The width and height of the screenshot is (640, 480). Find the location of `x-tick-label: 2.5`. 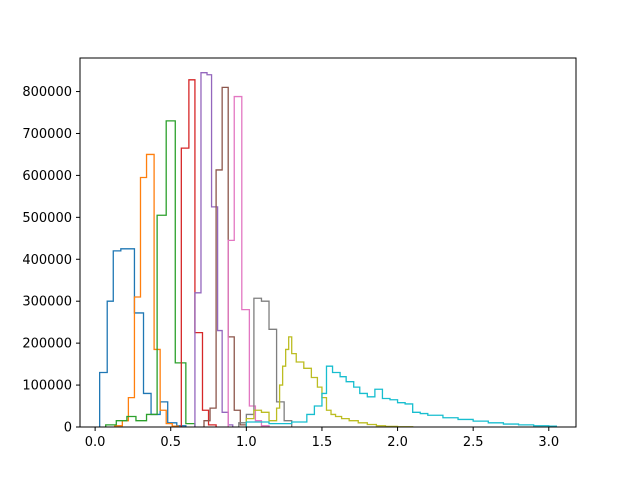

x-tick-label: 2.5 is located at coordinates (473, 442).